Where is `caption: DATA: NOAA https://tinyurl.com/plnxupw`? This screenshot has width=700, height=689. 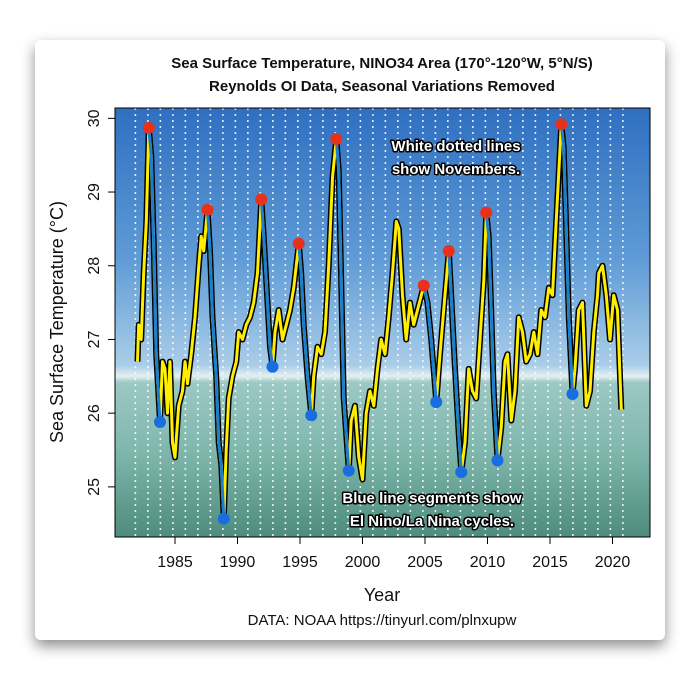 caption: DATA: NOAA https://tinyurl.com/plnxupw is located at coordinates (382, 620).